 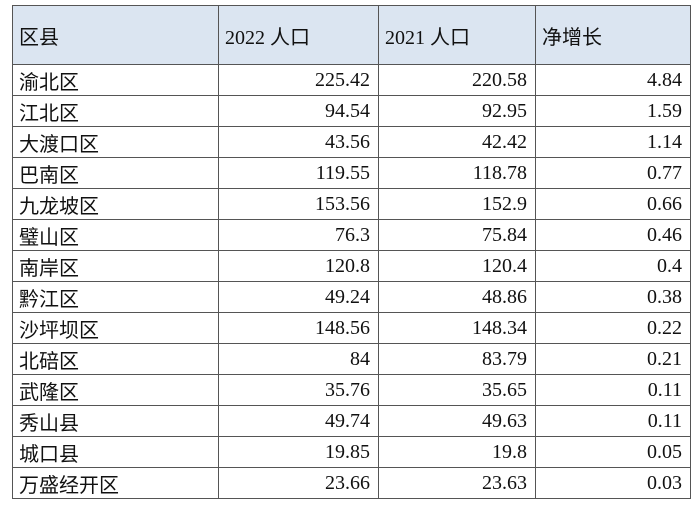 I want to click on district-cell: 万盛经开区, so click(x=115, y=483).